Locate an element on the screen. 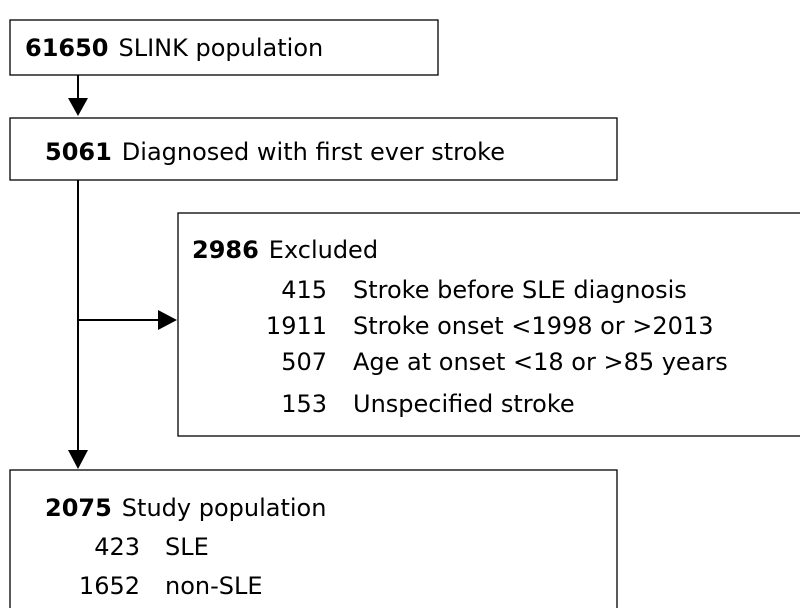 The height and width of the screenshot is (608, 800). node-count: 2986 is located at coordinates (225, 250).